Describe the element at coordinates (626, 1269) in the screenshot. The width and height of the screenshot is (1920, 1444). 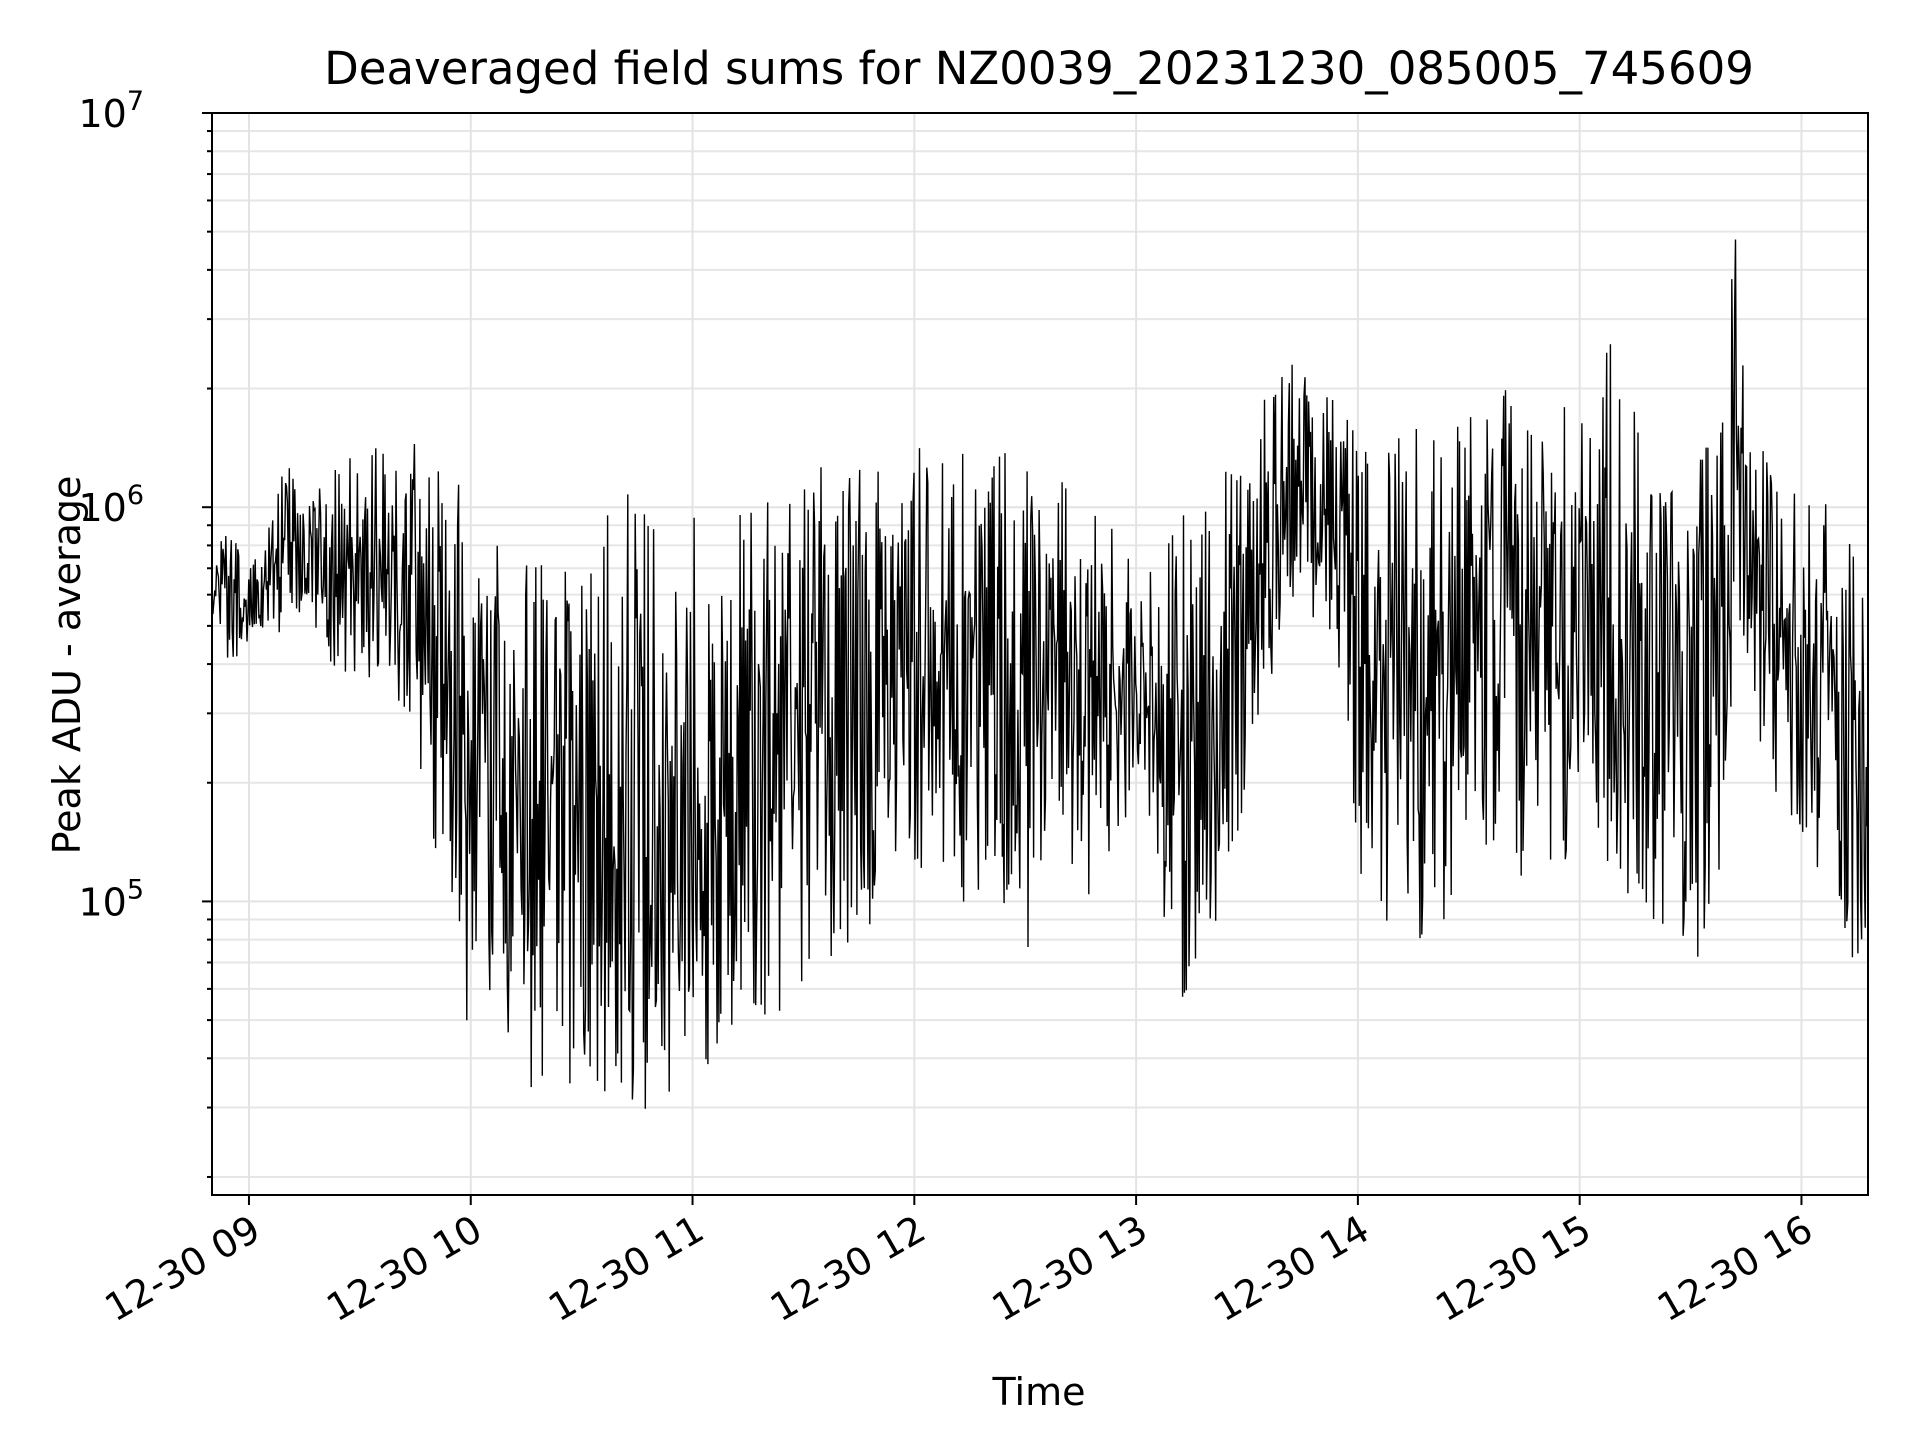
I see `x-tick-label: 12-30 11` at that location.